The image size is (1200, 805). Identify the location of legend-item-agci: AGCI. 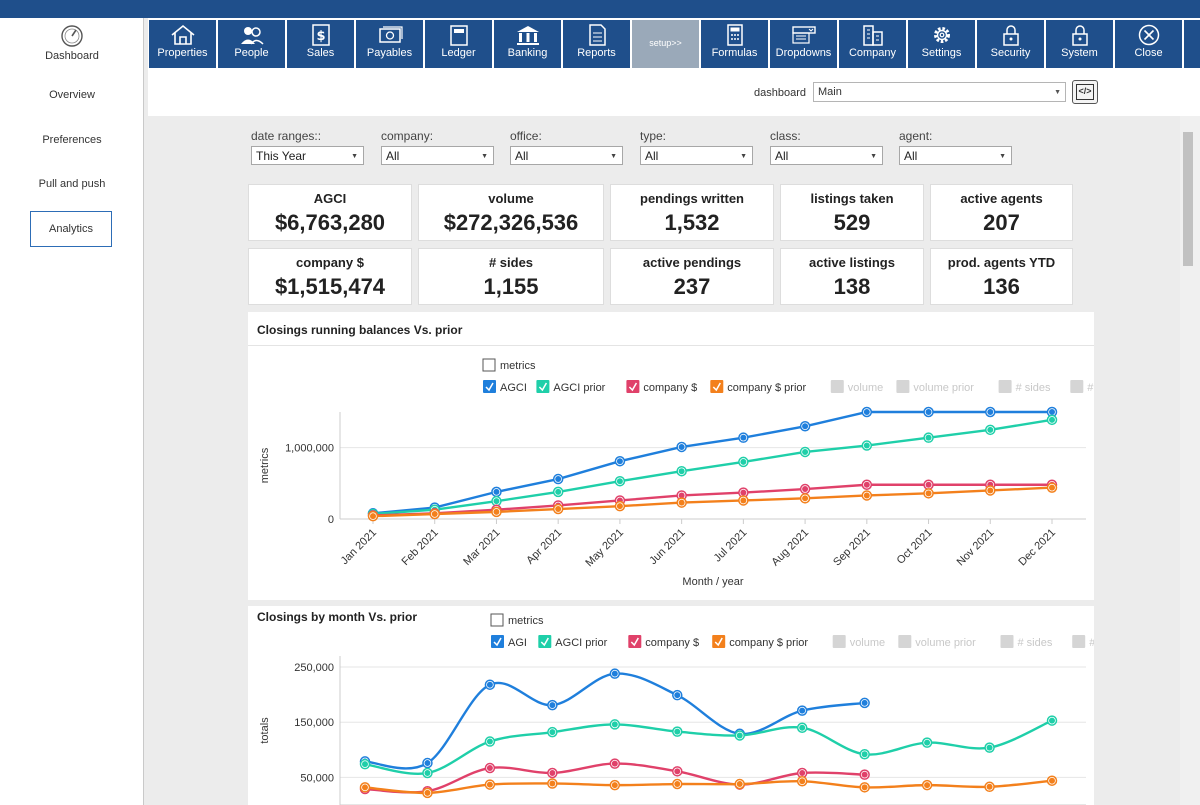
(505, 387).